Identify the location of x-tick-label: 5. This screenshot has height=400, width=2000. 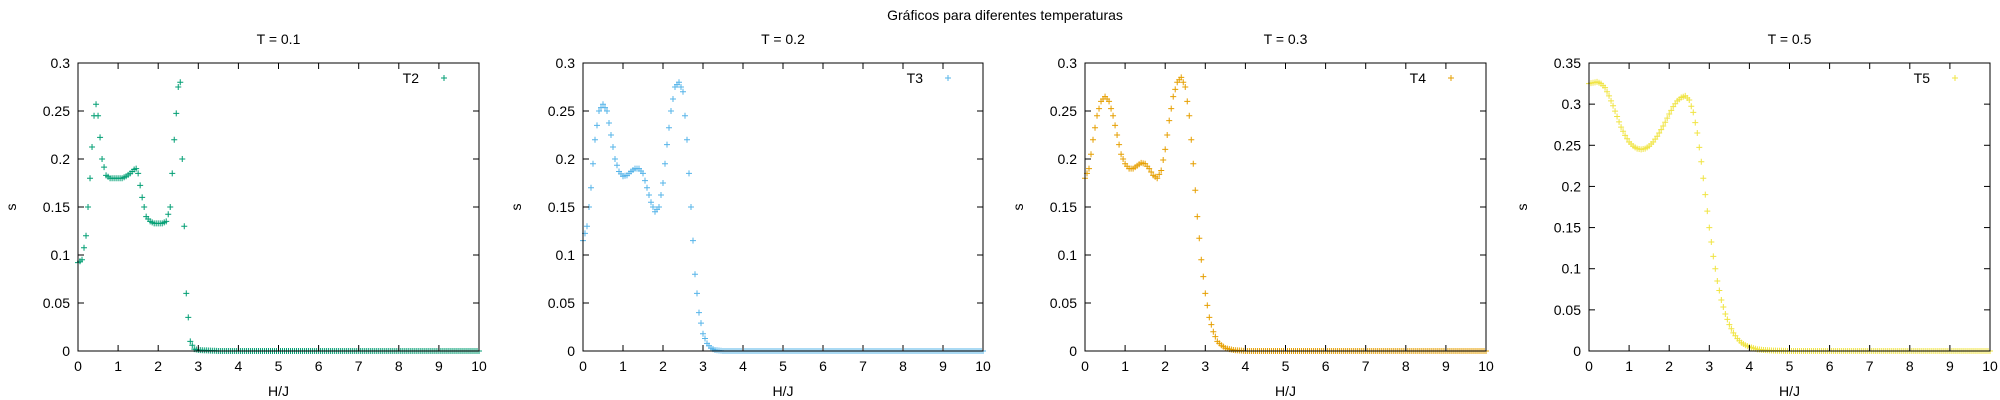
(279, 366).